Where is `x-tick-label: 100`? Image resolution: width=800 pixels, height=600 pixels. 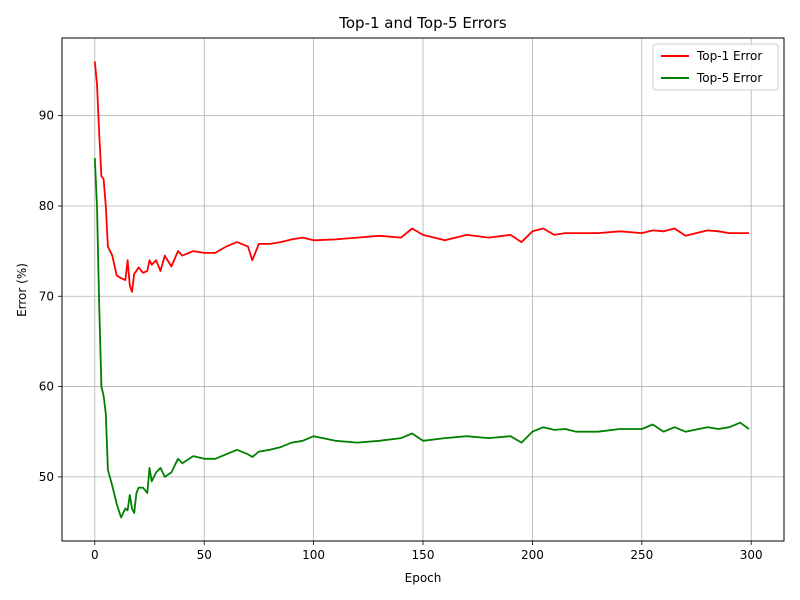 x-tick-label: 100 is located at coordinates (313, 555).